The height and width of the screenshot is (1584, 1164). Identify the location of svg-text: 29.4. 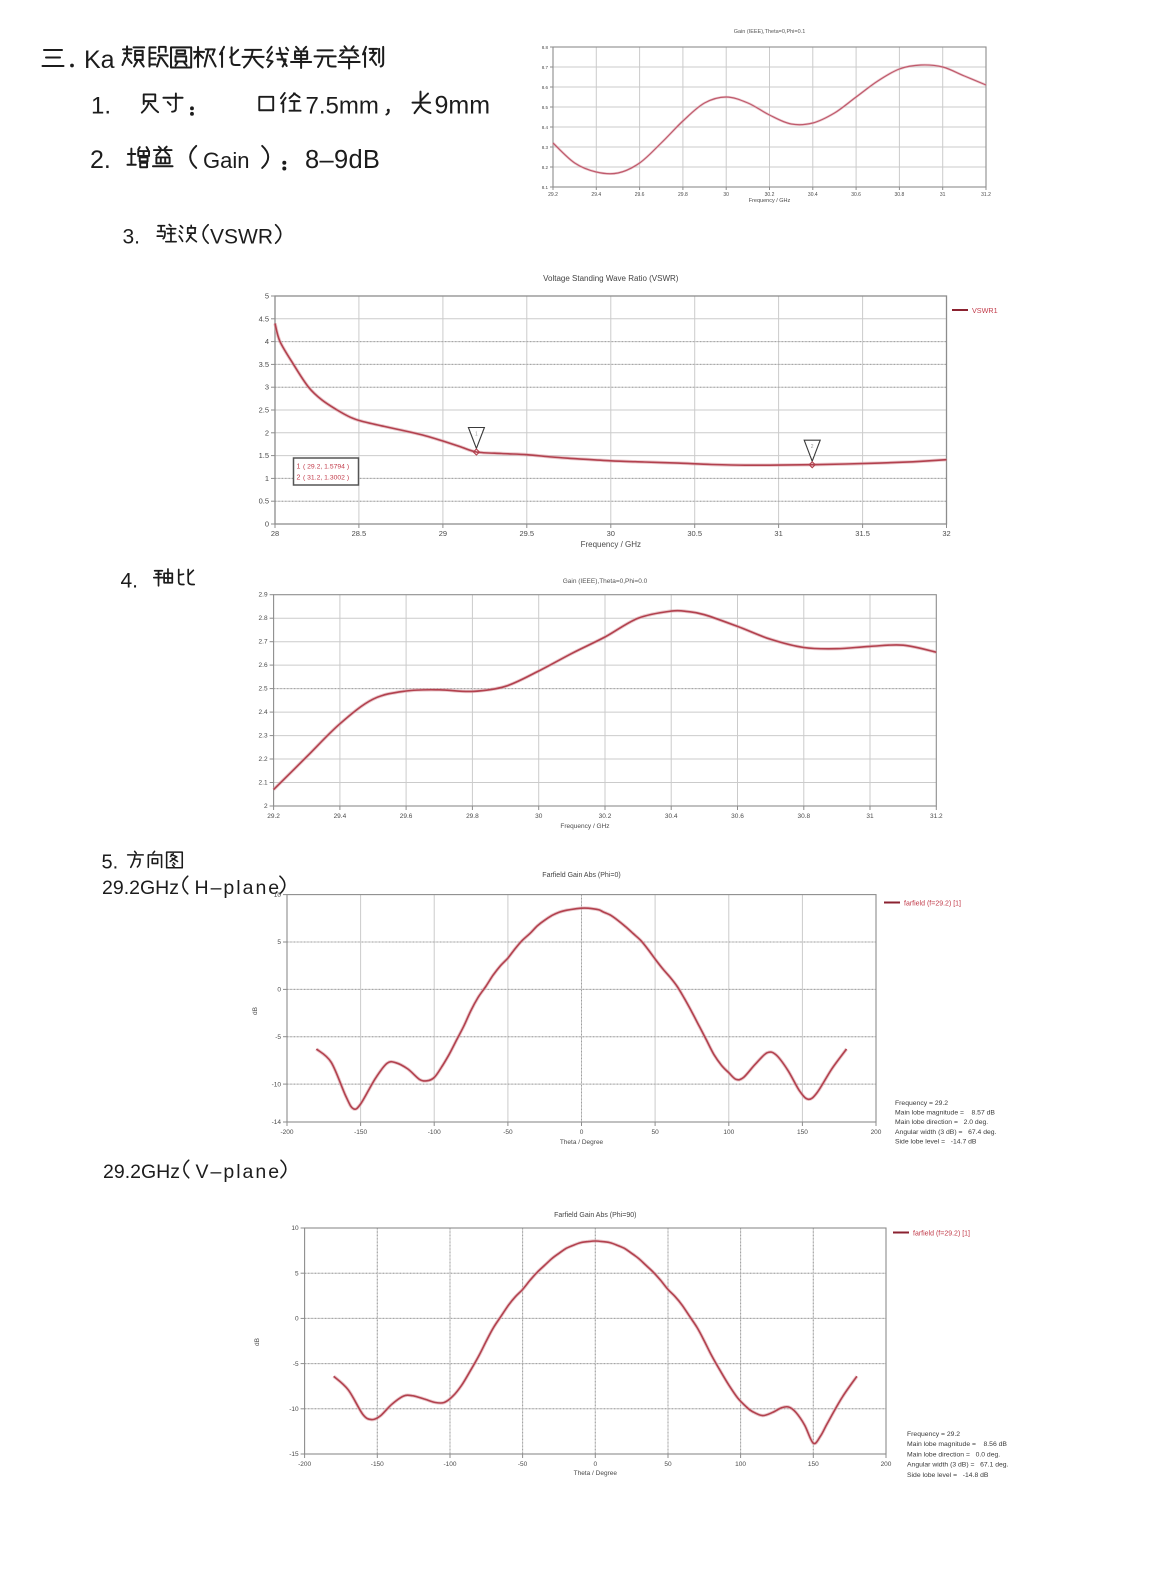
(340, 816).